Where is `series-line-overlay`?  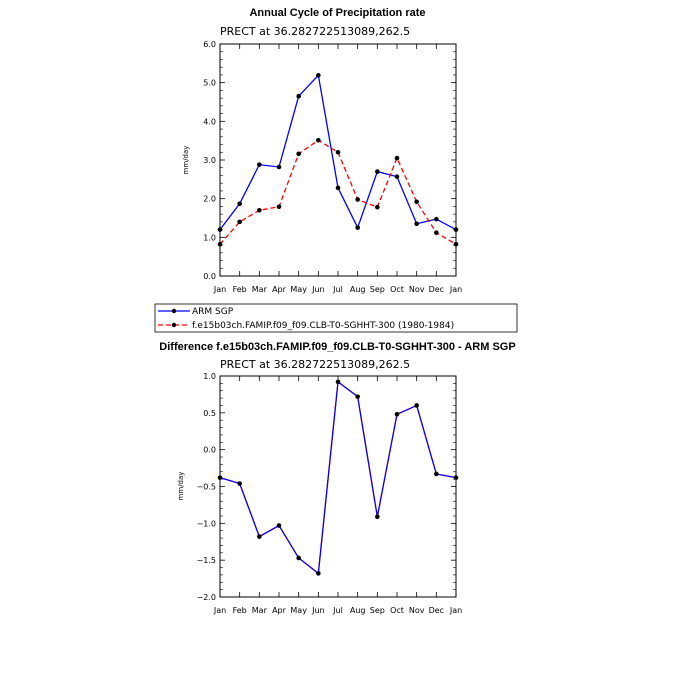 series-line-overlay is located at coordinates (338, 477).